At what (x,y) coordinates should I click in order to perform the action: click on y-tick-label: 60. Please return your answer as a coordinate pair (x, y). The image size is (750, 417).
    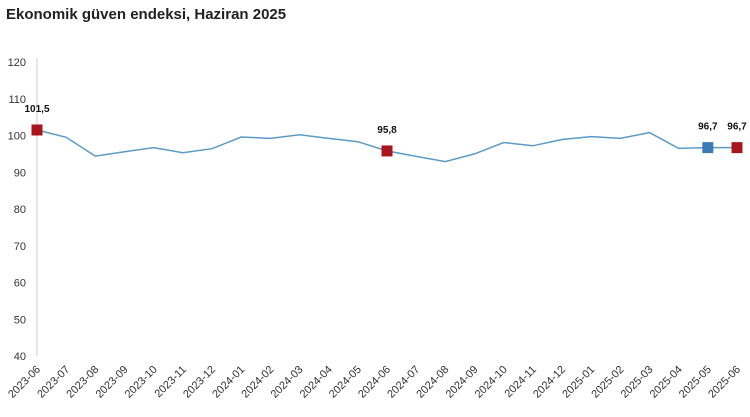
    Looking at the image, I should click on (20, 284).